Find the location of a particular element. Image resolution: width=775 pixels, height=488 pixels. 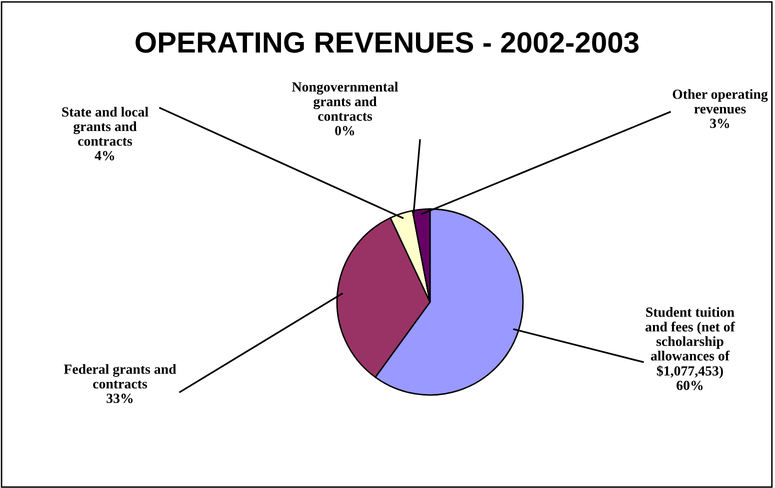

category-label: Nongovernmental grants and contracts is located at coordinates (345, 101).